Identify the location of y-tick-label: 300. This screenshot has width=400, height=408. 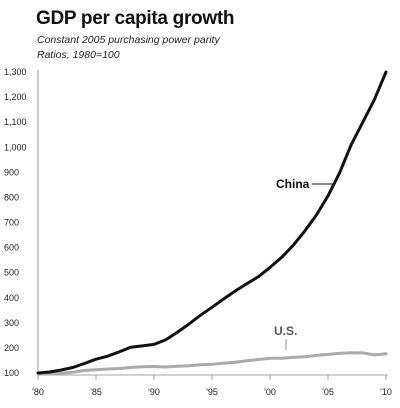
(11, 323).